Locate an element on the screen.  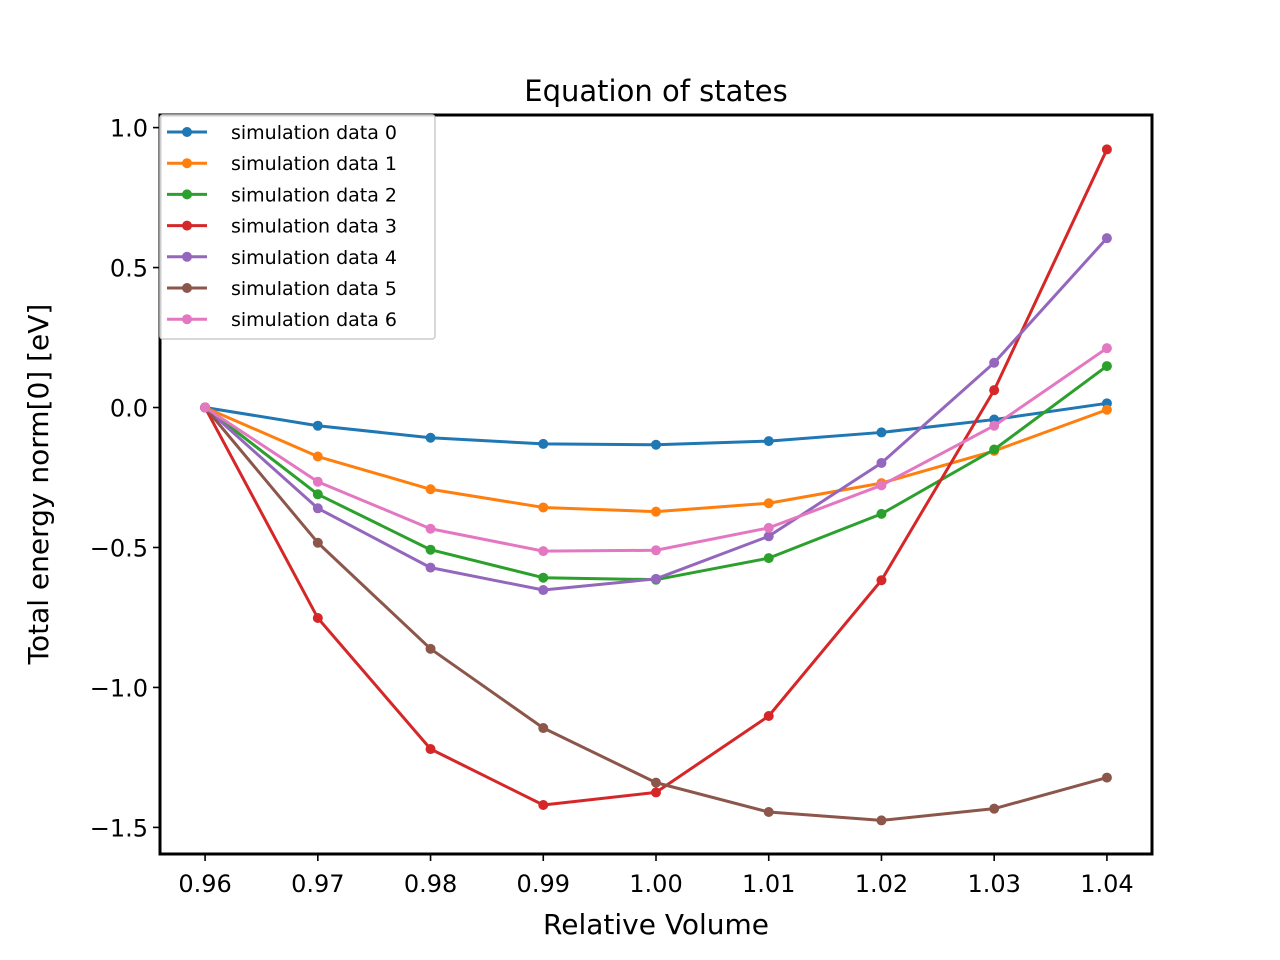
legend-entry: simulation data 6 is located at coordinates (282, 320).